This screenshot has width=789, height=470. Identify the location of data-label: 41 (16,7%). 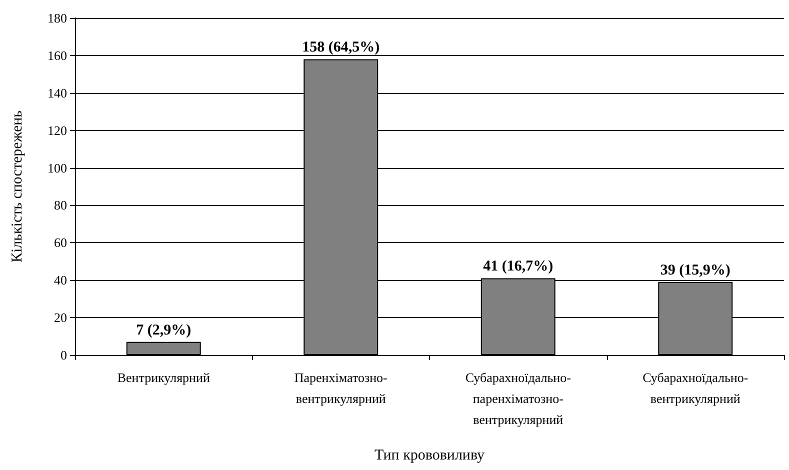
(518, 266).